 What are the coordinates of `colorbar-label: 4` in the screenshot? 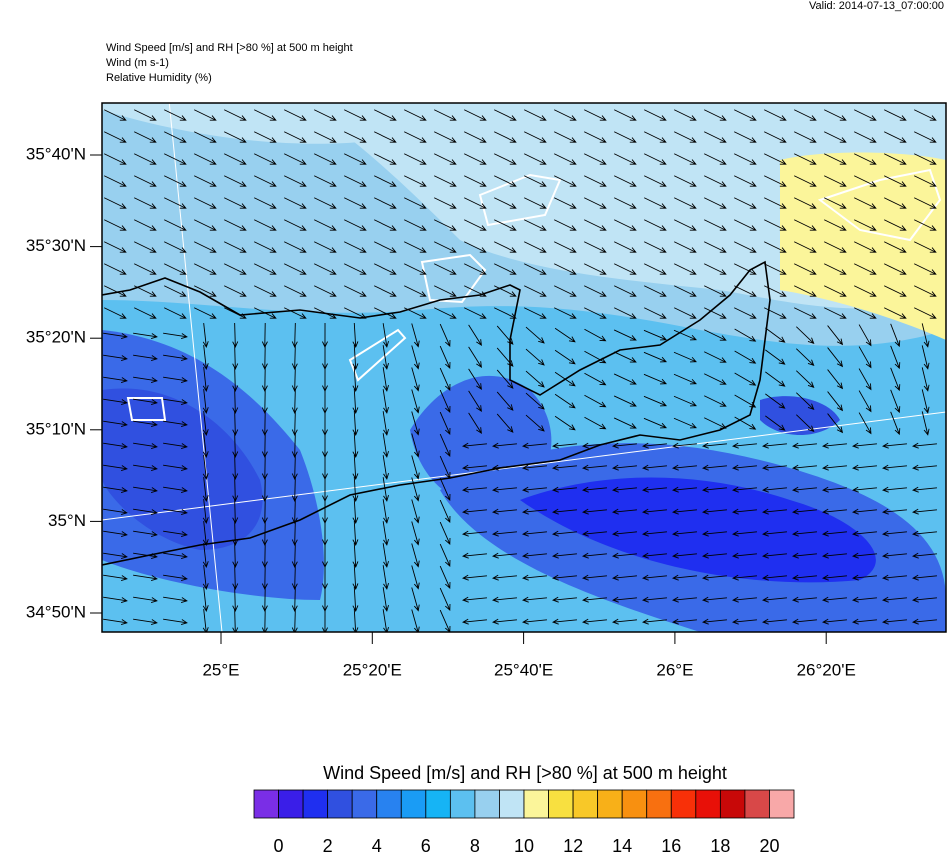 It's located at (377, 845).